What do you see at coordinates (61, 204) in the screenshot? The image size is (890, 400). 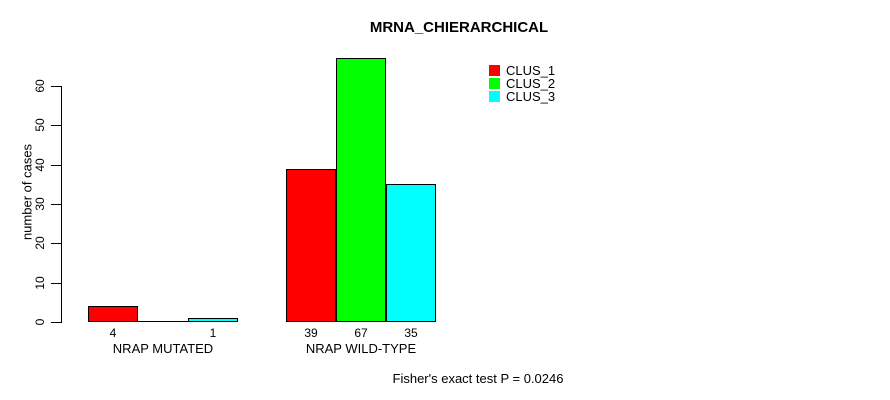 I see `y-axis-line` at bounding box center [61, 204].